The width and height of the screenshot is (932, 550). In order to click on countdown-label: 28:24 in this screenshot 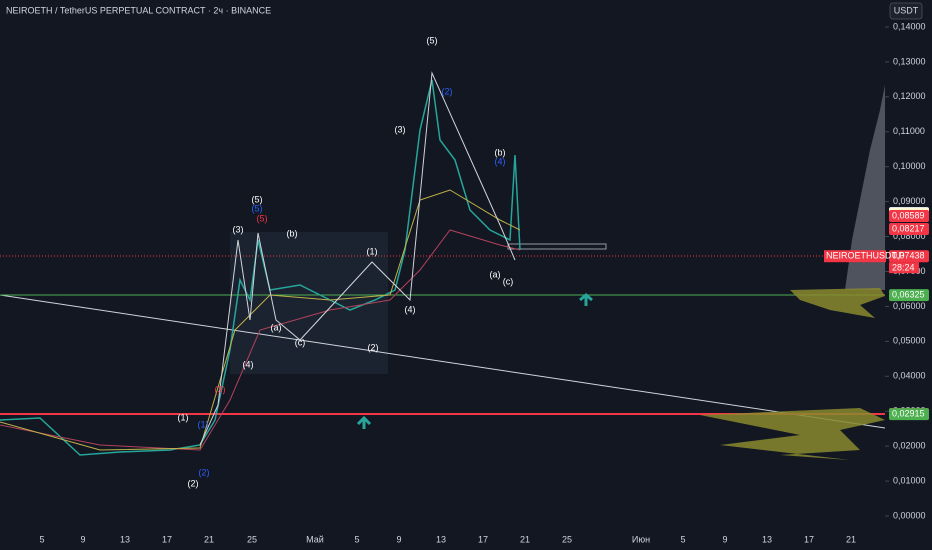, I will do `click(903, 268)`.